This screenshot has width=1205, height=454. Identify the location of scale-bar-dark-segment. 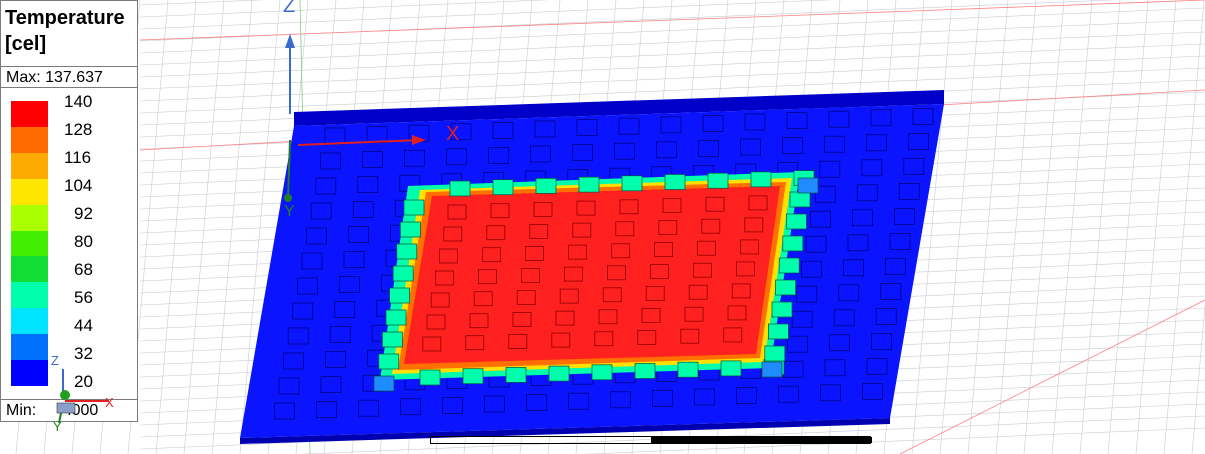
(761, 440).